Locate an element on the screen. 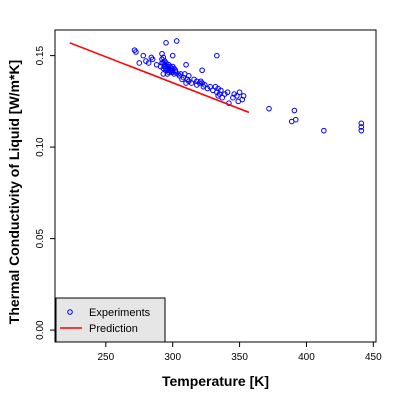  y-axis-title: Thermal Conductivity of Liquid [W/m*K] is located at coordinates (14, 192).